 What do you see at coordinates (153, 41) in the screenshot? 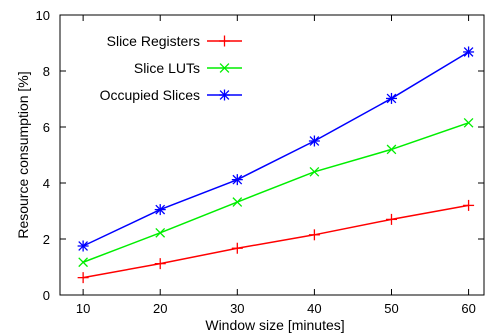
I see `legend-label: Slice Registers` at bounding box center [153, 41].